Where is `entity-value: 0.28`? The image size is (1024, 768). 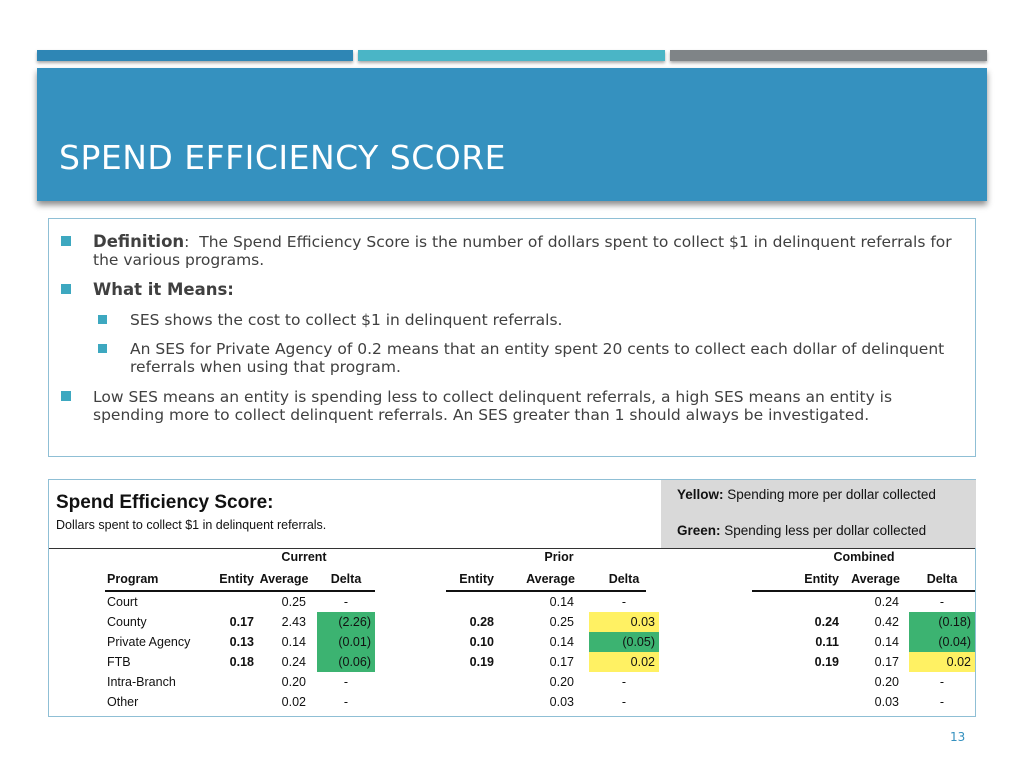 entity-value: 0.28 is located at coordinates (481, 622).